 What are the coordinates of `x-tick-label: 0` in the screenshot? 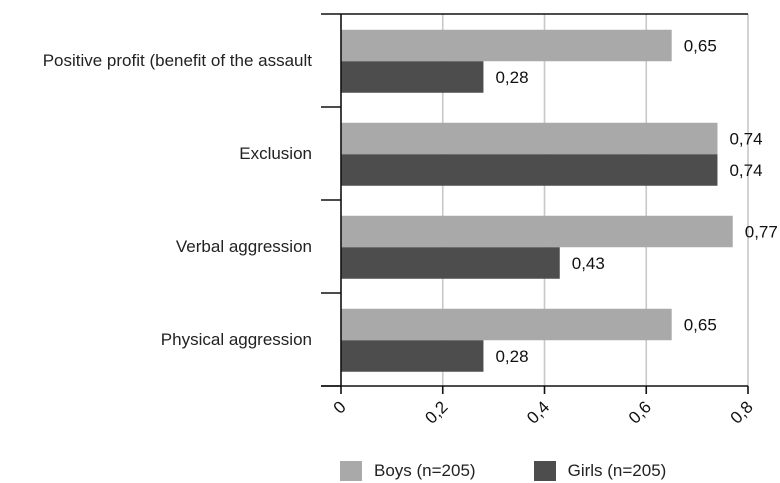 It's located at (340, 407).